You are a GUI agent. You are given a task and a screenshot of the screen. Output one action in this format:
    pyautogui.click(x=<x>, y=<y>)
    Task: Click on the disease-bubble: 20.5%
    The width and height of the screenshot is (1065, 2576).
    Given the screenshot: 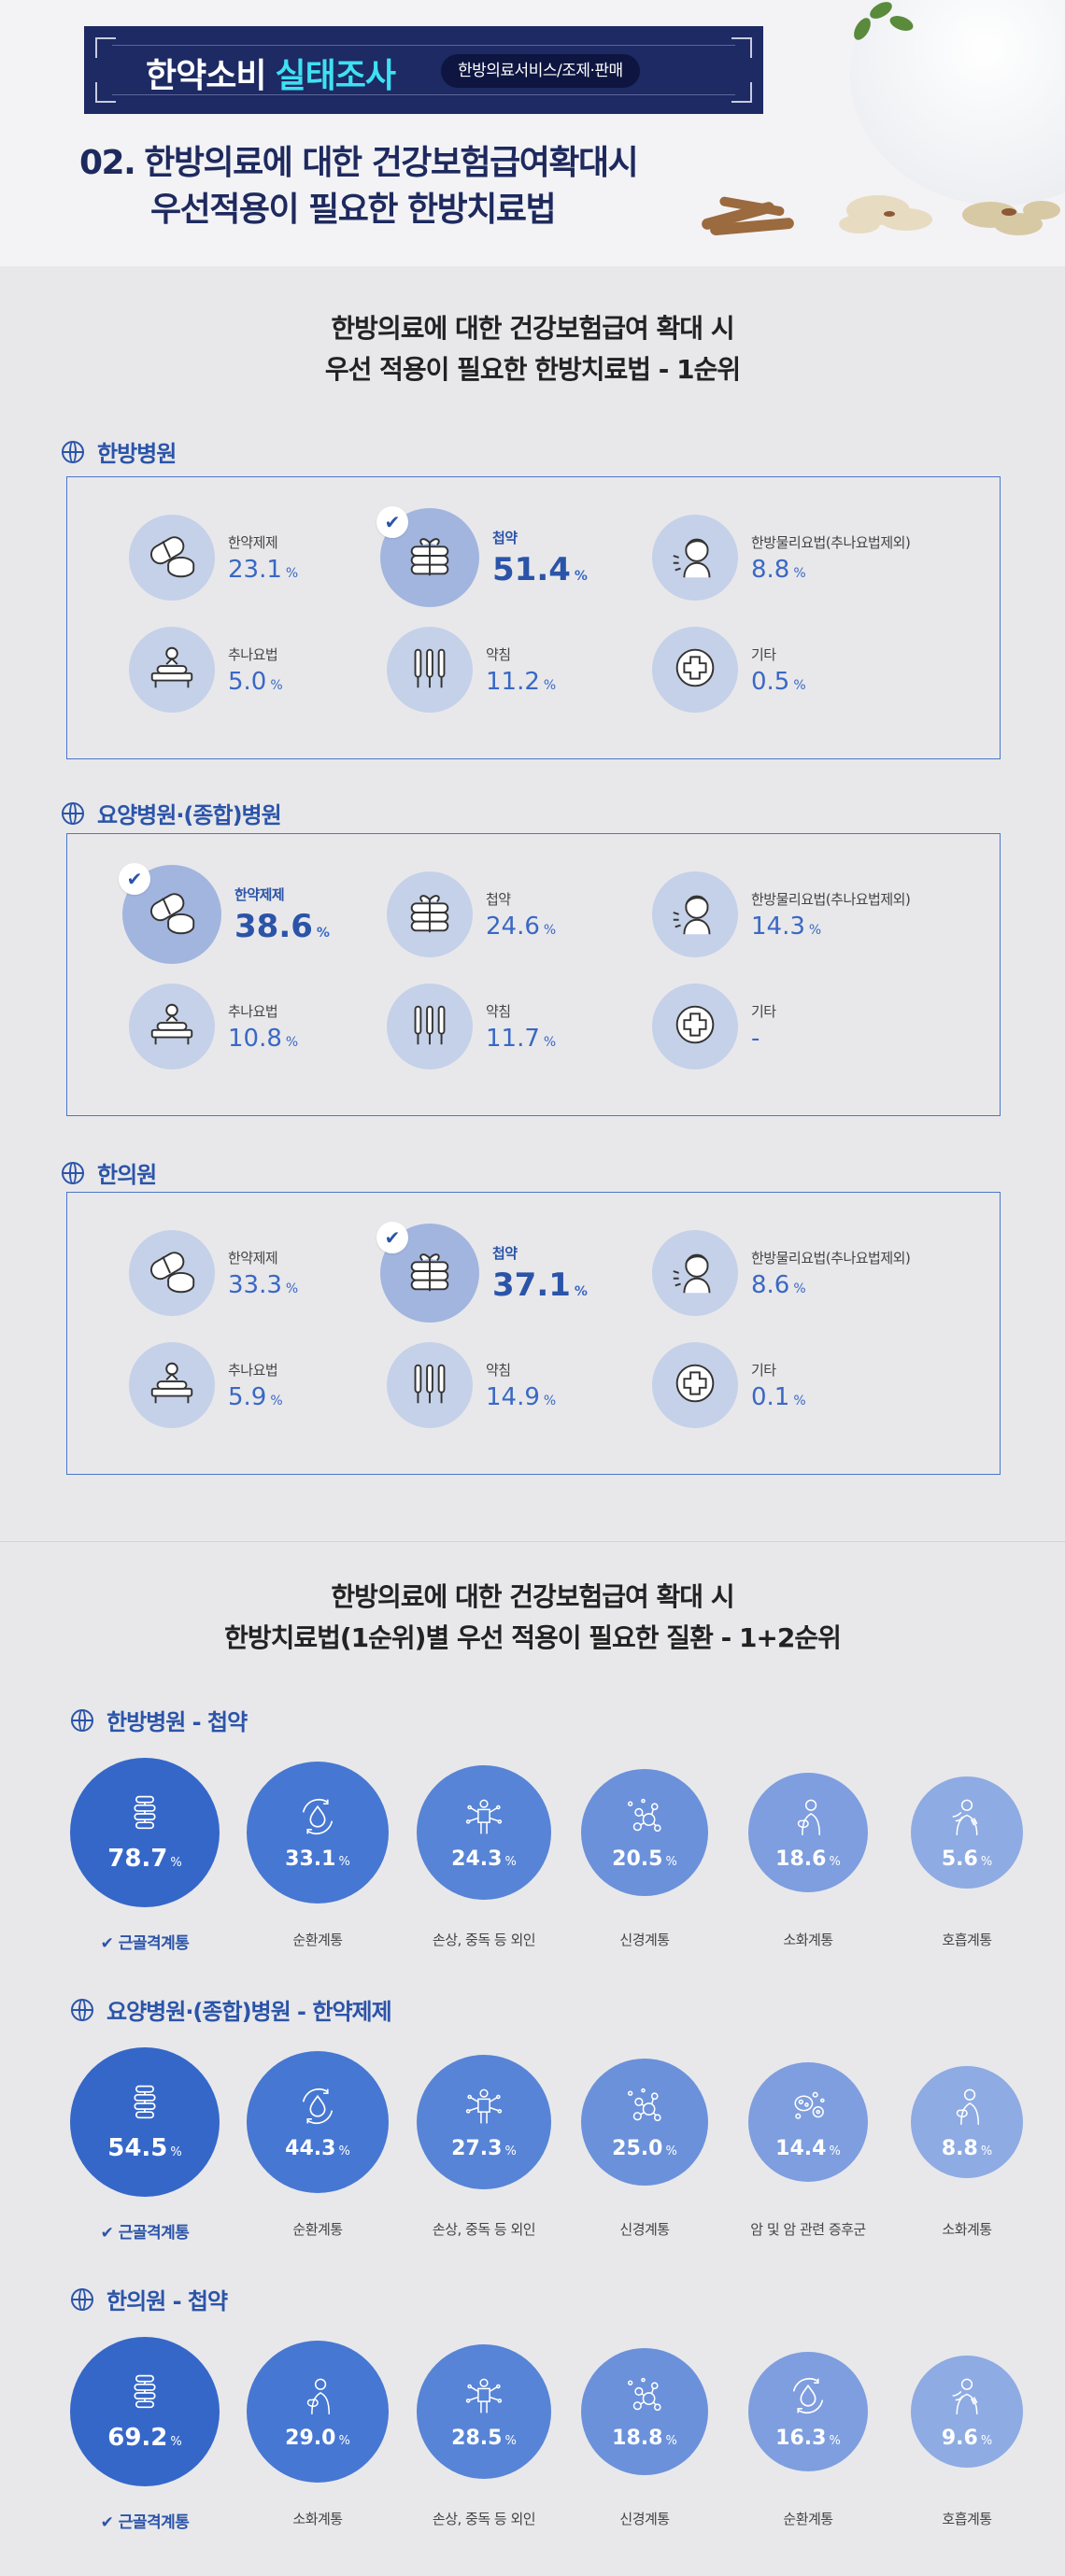 What is the action you would take?
    pyautogui.click(x=644, y=1832)
    